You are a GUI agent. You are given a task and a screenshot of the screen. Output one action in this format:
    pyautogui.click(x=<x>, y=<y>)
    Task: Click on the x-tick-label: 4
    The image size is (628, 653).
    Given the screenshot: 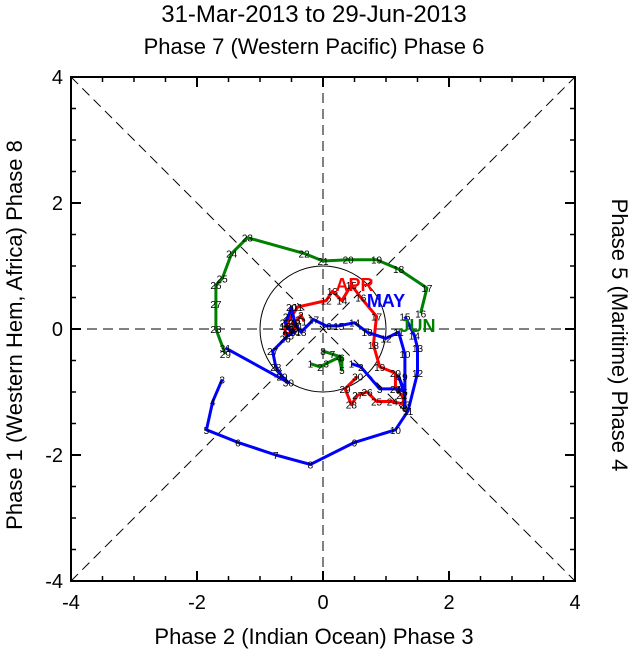 What is the action you would take?
    pyautogui.click(x=574, y=603)
    